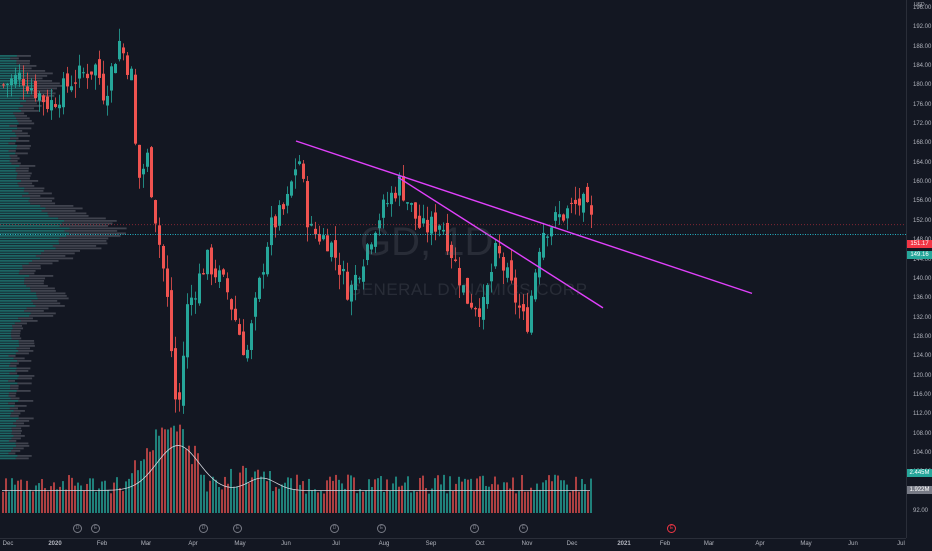  What do you see at coordinates (671, 528) in the screenshot?
I see `future-earnings-marker: E` at bounding box center [671, 528].